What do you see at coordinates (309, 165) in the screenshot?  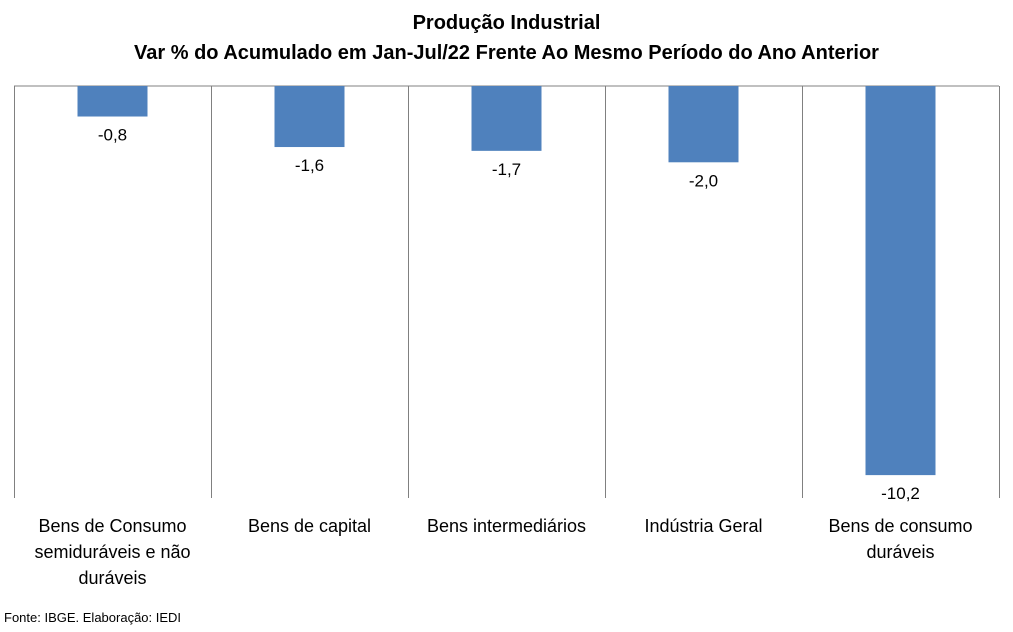 I see `data-label-2: -1,6` at bounding box center [309, 165].